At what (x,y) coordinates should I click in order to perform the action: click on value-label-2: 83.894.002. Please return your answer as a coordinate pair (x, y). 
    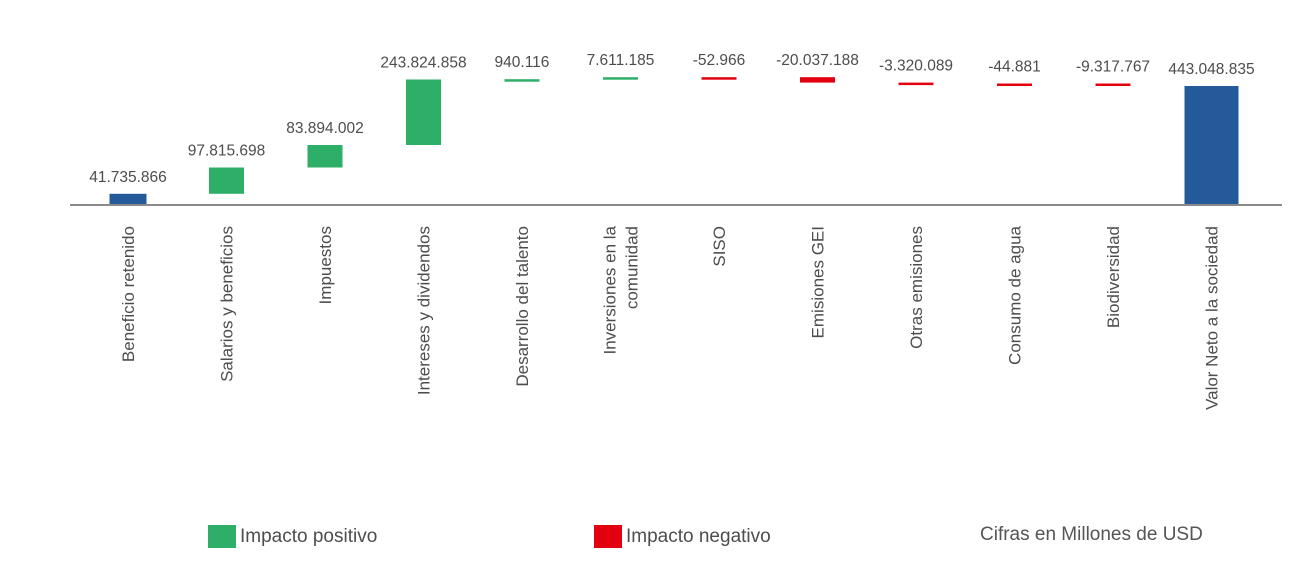
    Looking at the image, I should click on (325, 128).